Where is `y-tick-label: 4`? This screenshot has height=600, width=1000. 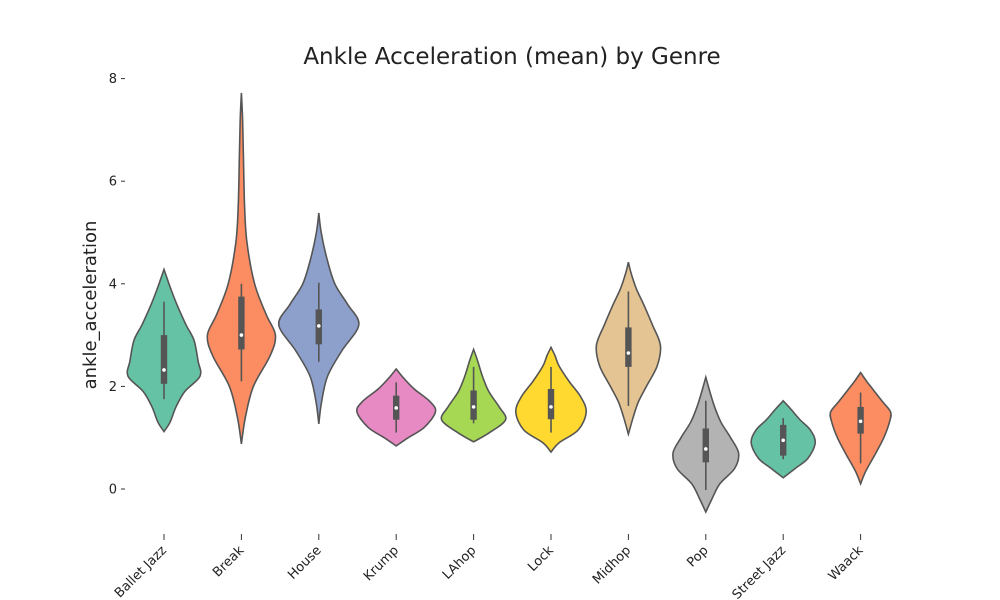 y-tick-label: 4 is located at coordinates (113, 284).